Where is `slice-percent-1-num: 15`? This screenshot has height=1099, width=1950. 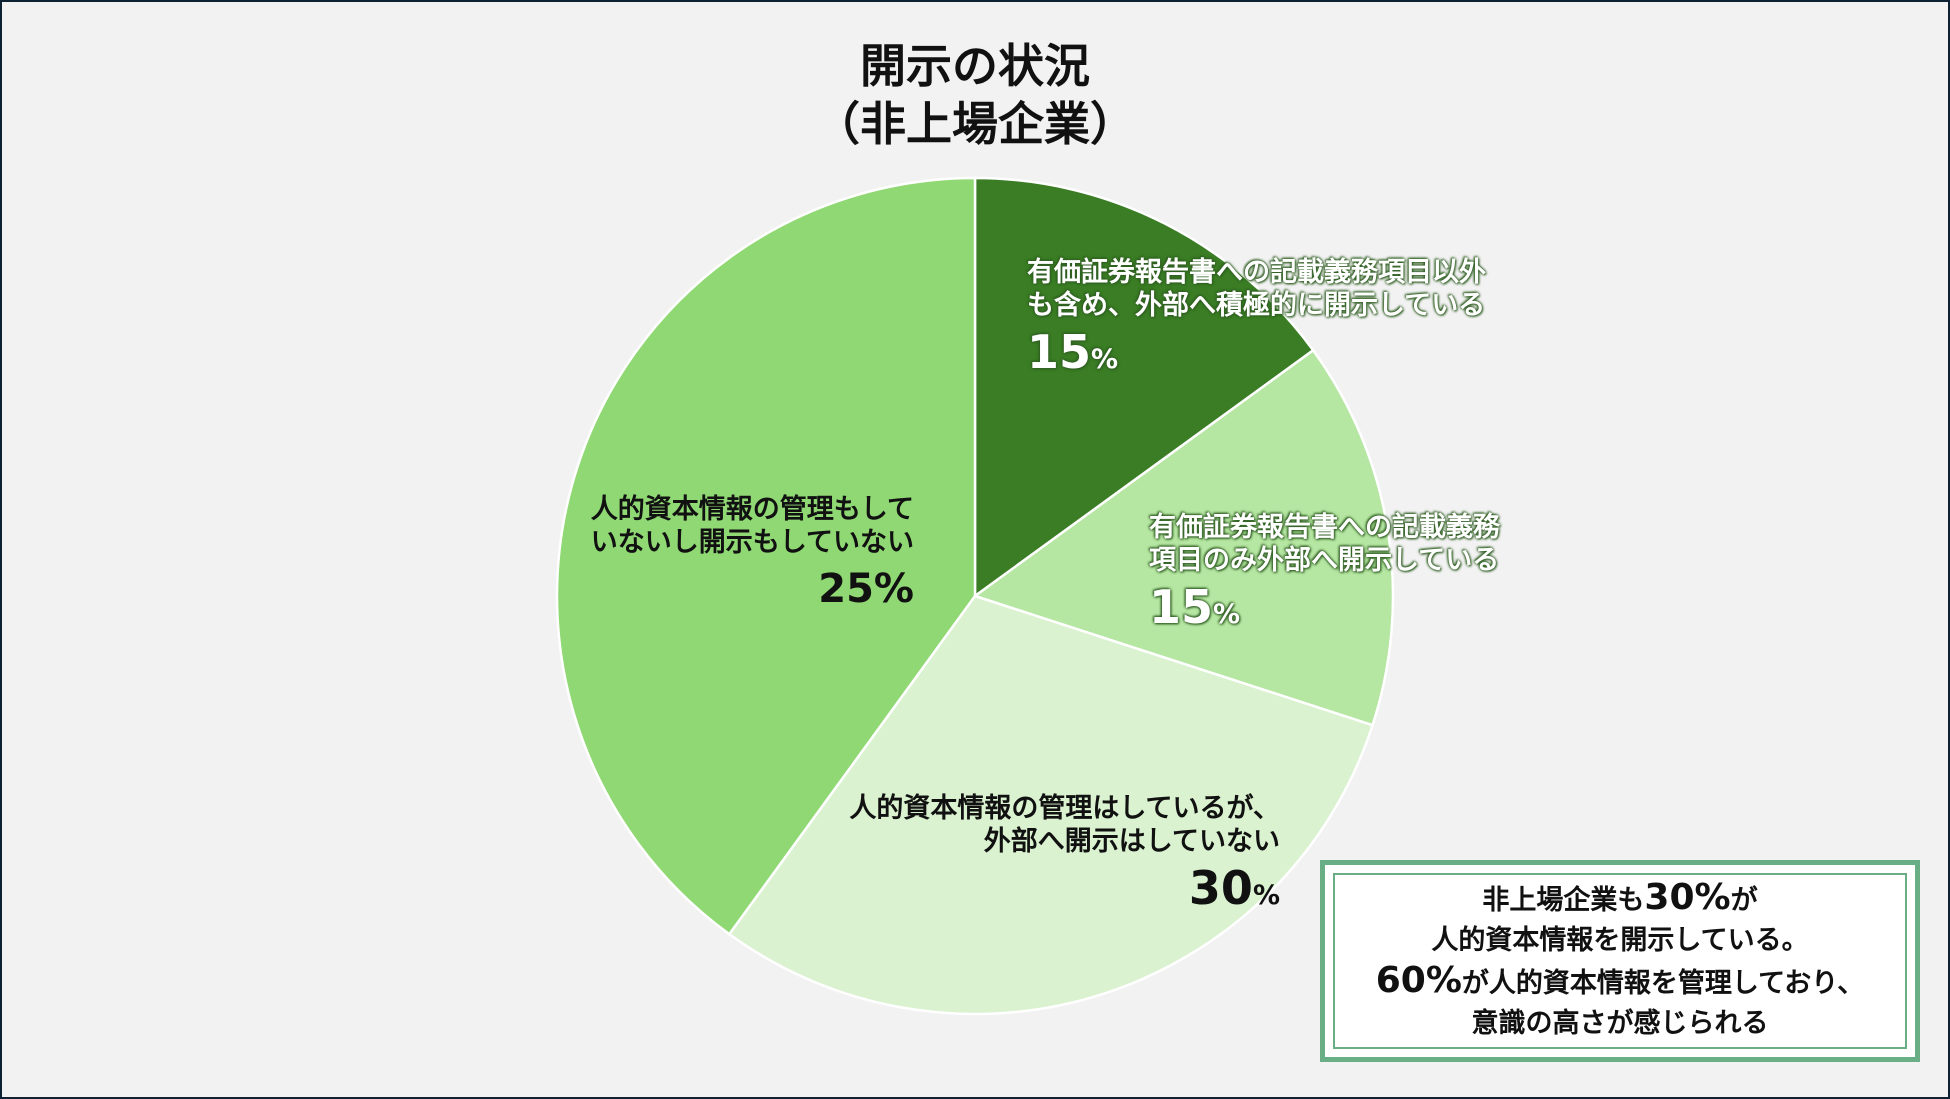
slice-percent-1-num: 15 is located at coordinates (1181, 607).